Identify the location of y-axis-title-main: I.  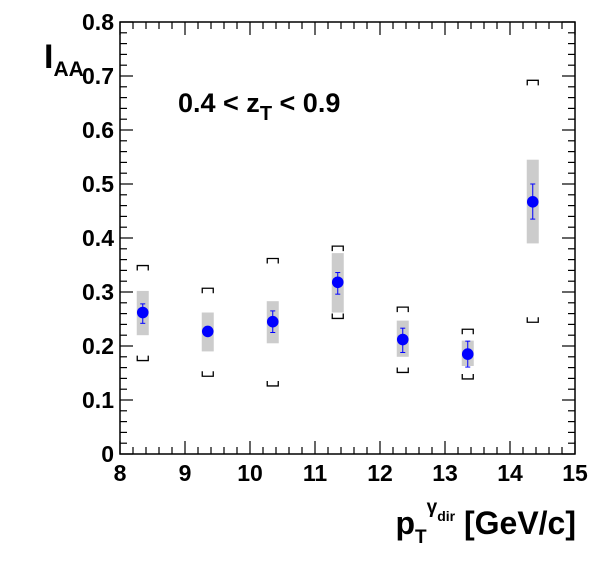
(48, 57).